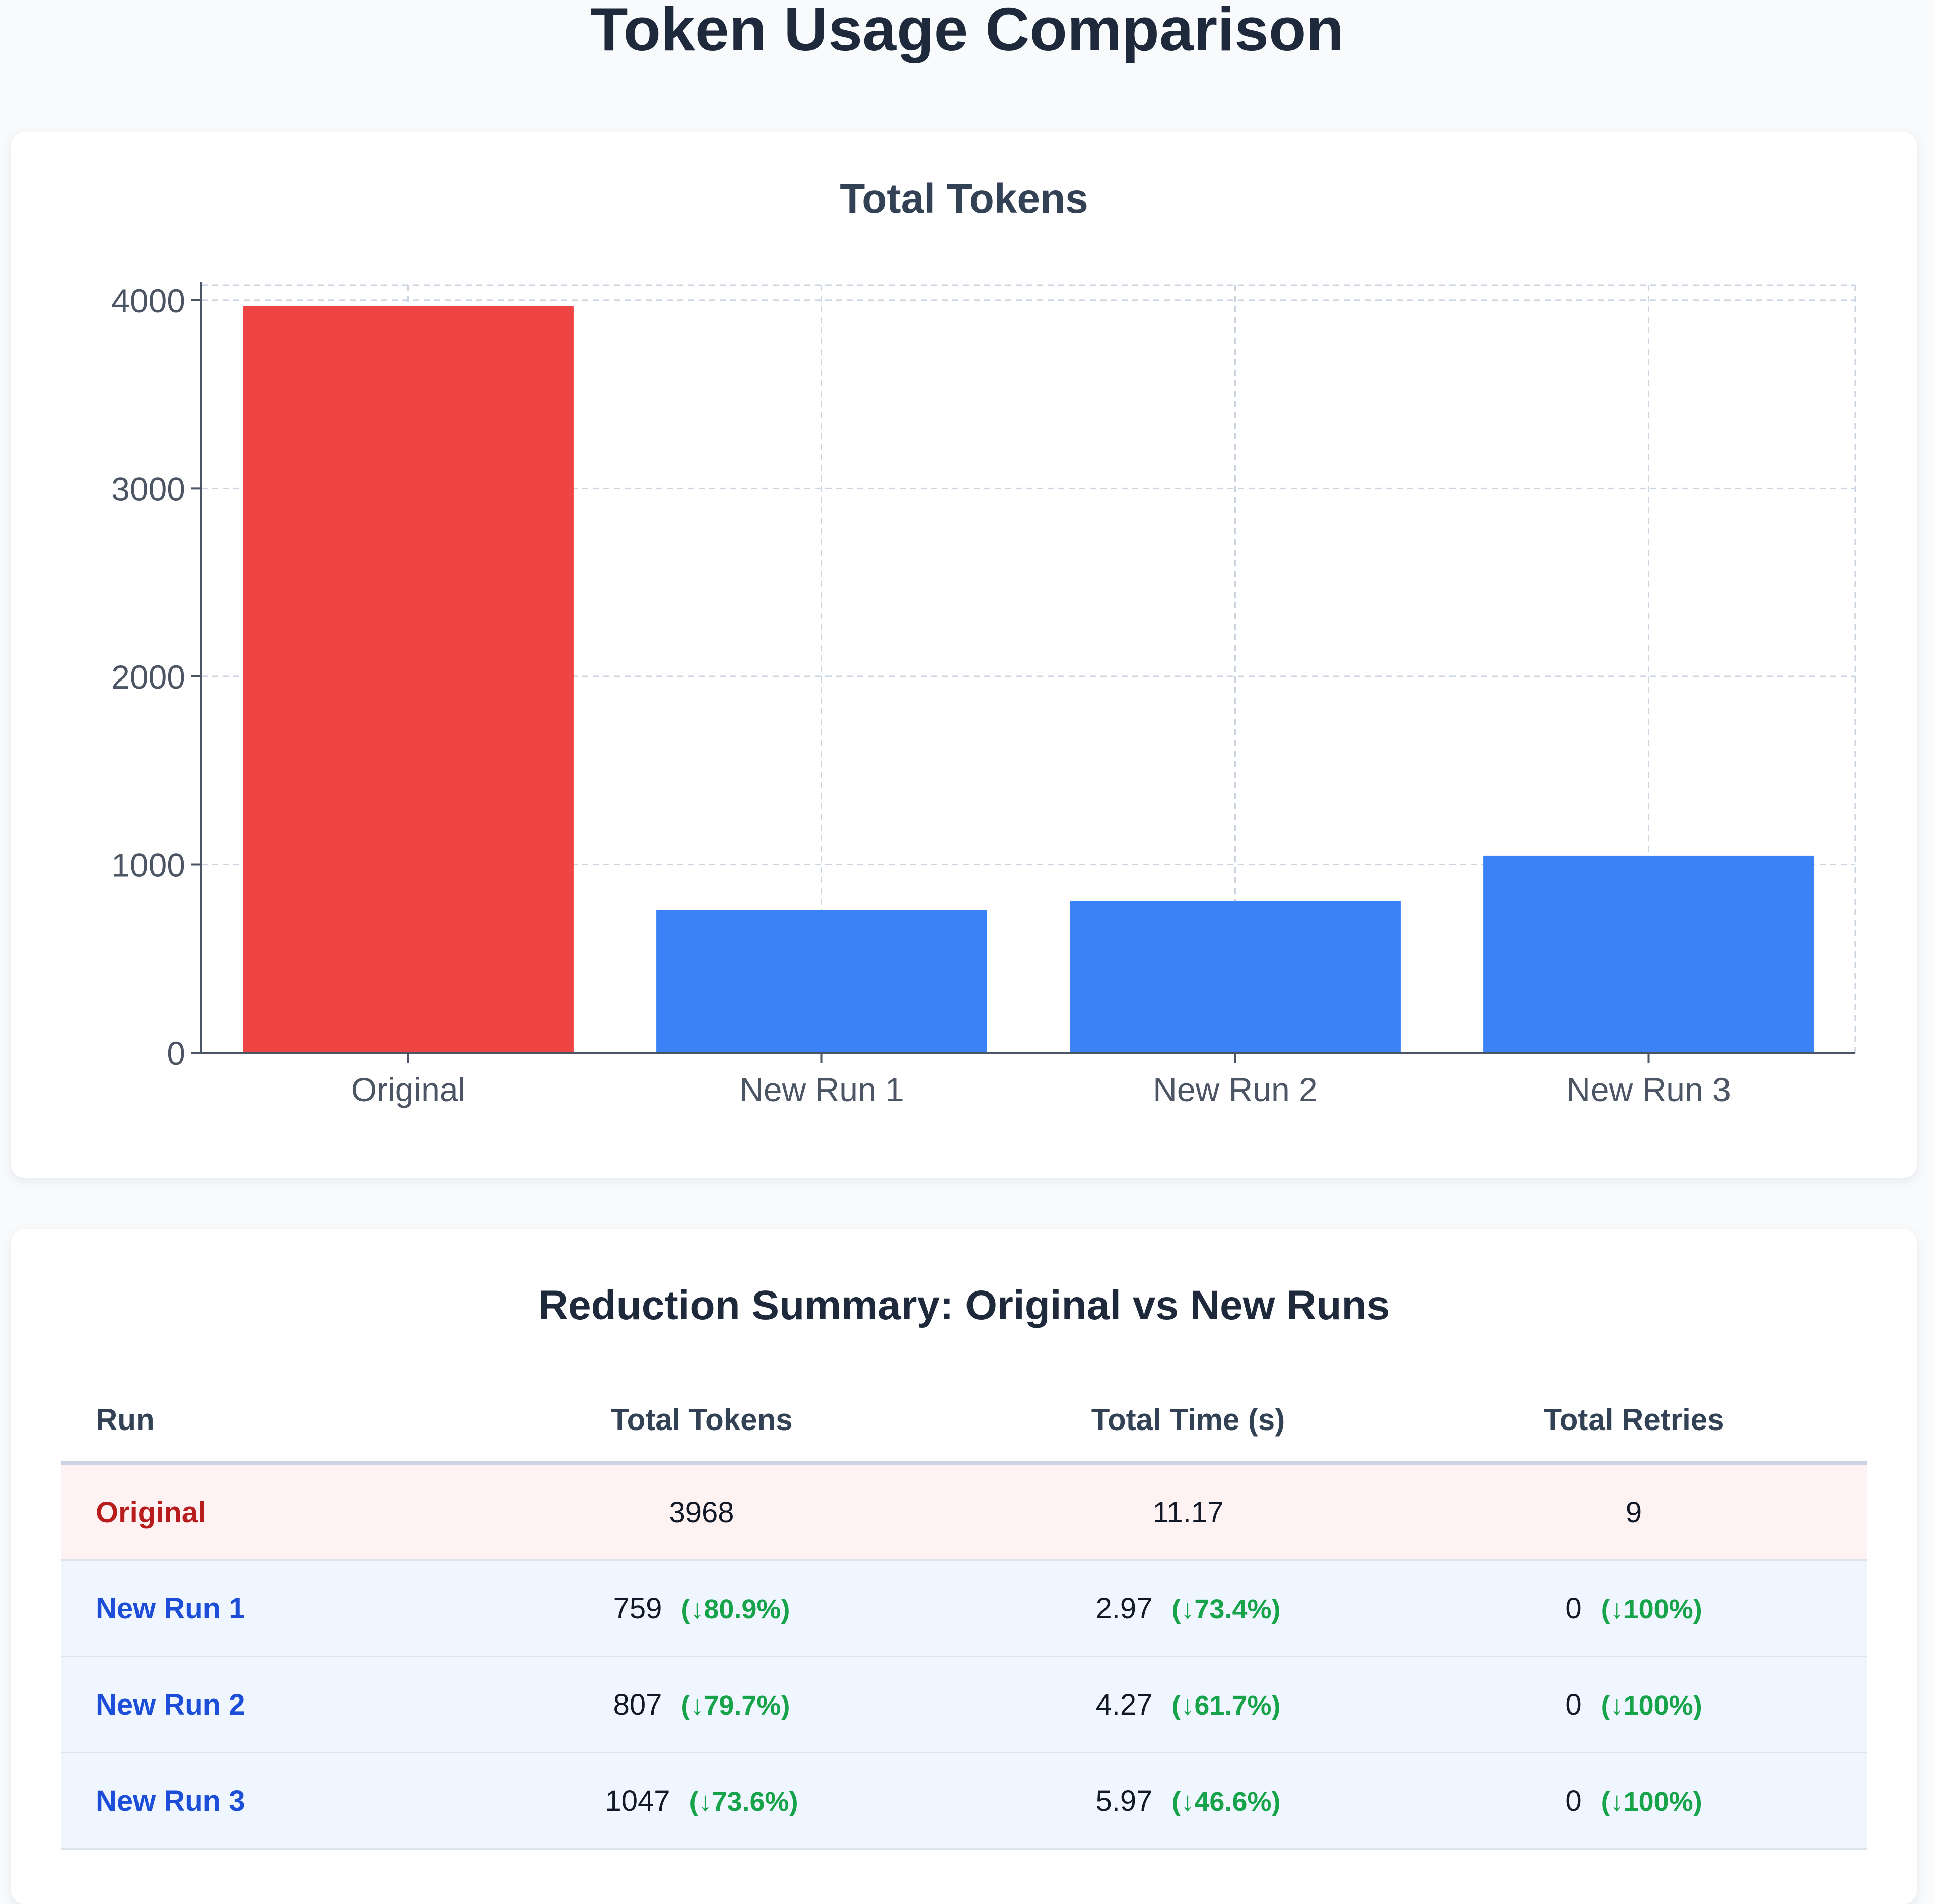  What do you see at coordinates (964, 1305) in the screenshot?
I see `summary-title: Reduction Summary: Original vs New Runs` at bounding box center [964, 1305].